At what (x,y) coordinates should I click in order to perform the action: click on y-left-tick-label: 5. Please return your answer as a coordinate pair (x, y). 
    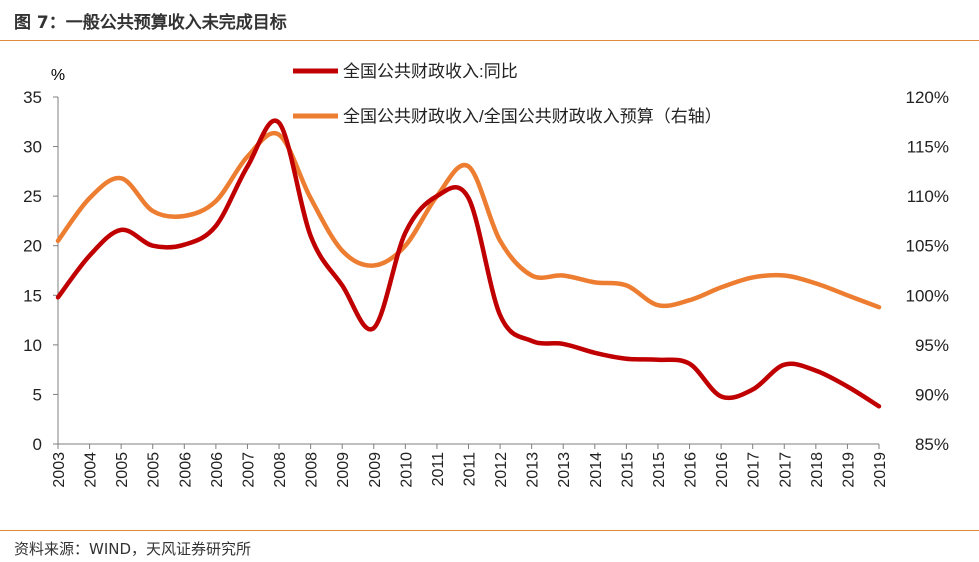
    Looking at the image, I should click on (37, 394).